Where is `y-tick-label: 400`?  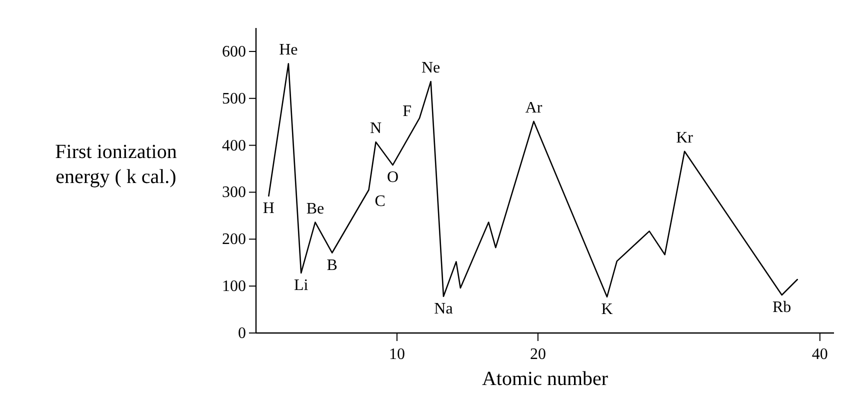 y-tick-label: 400 is located at coordinates (234, 145).